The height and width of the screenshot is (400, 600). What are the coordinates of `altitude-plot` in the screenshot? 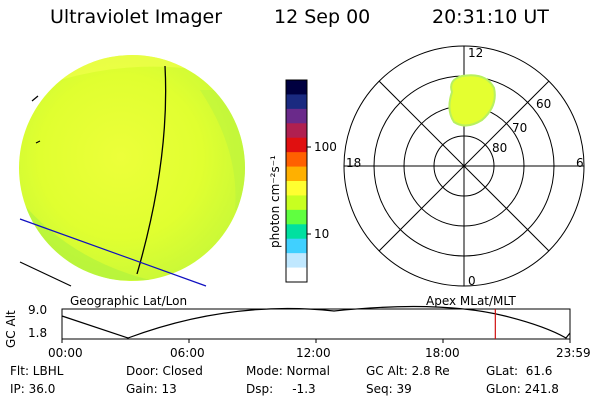 It's located at (316, 324).